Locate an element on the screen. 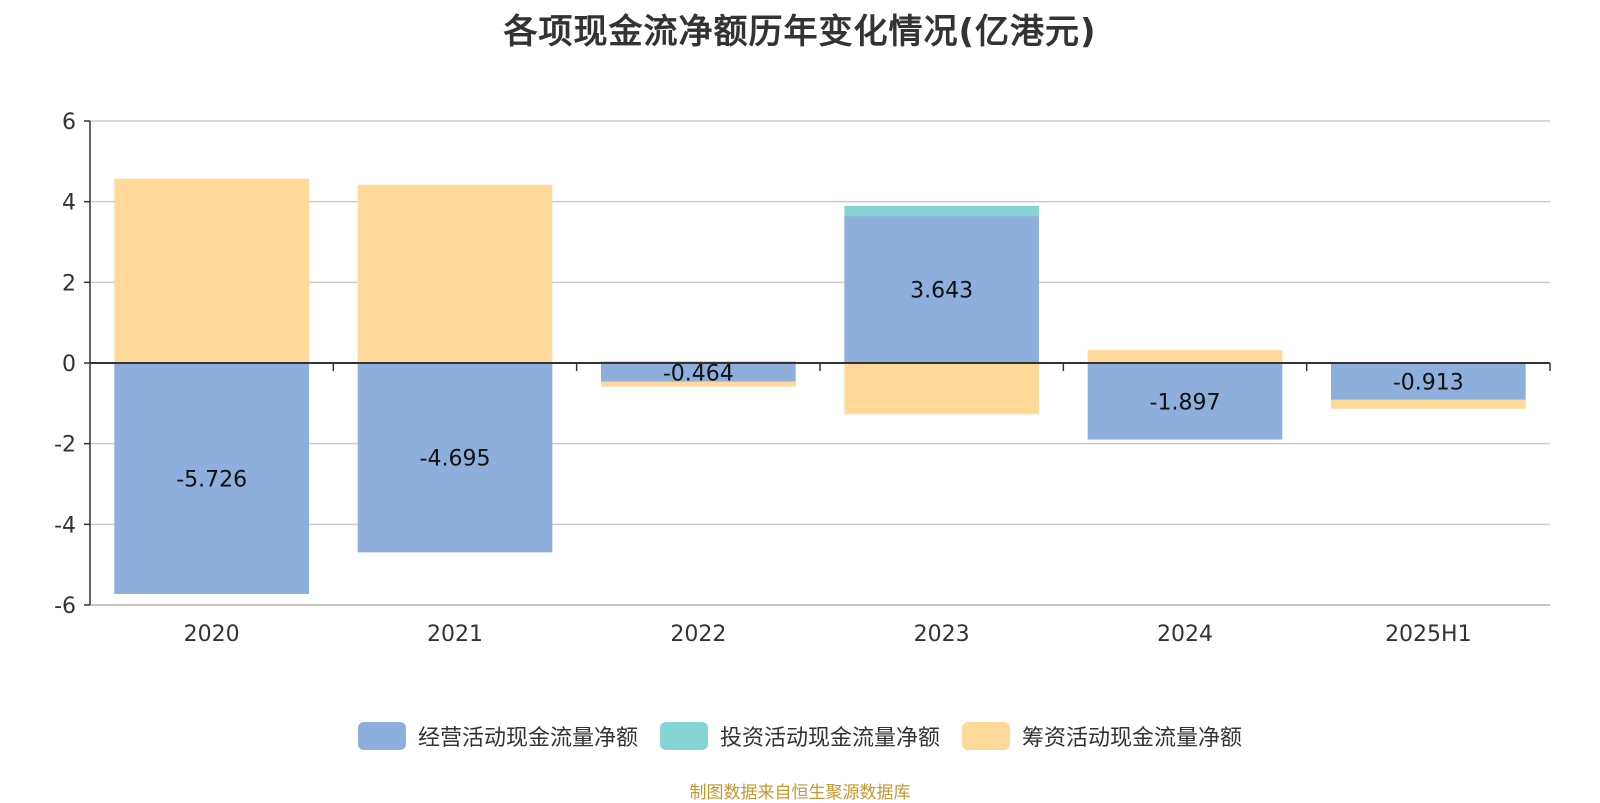  source-note: 制图数据来自恒生聚源数据库 is located at coordinates (800, 793).